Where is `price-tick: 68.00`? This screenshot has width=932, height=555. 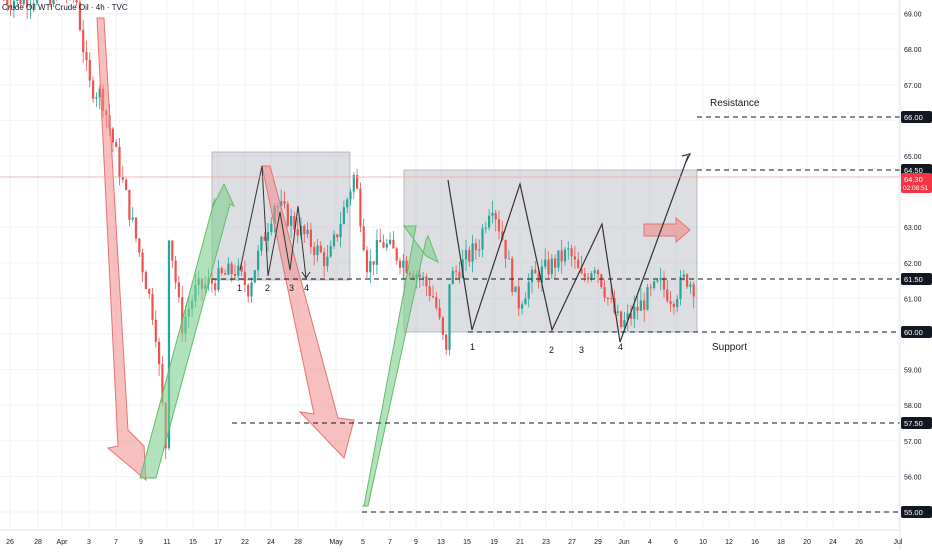
price-tick: 68.00 is located at coordinates (913, 50).